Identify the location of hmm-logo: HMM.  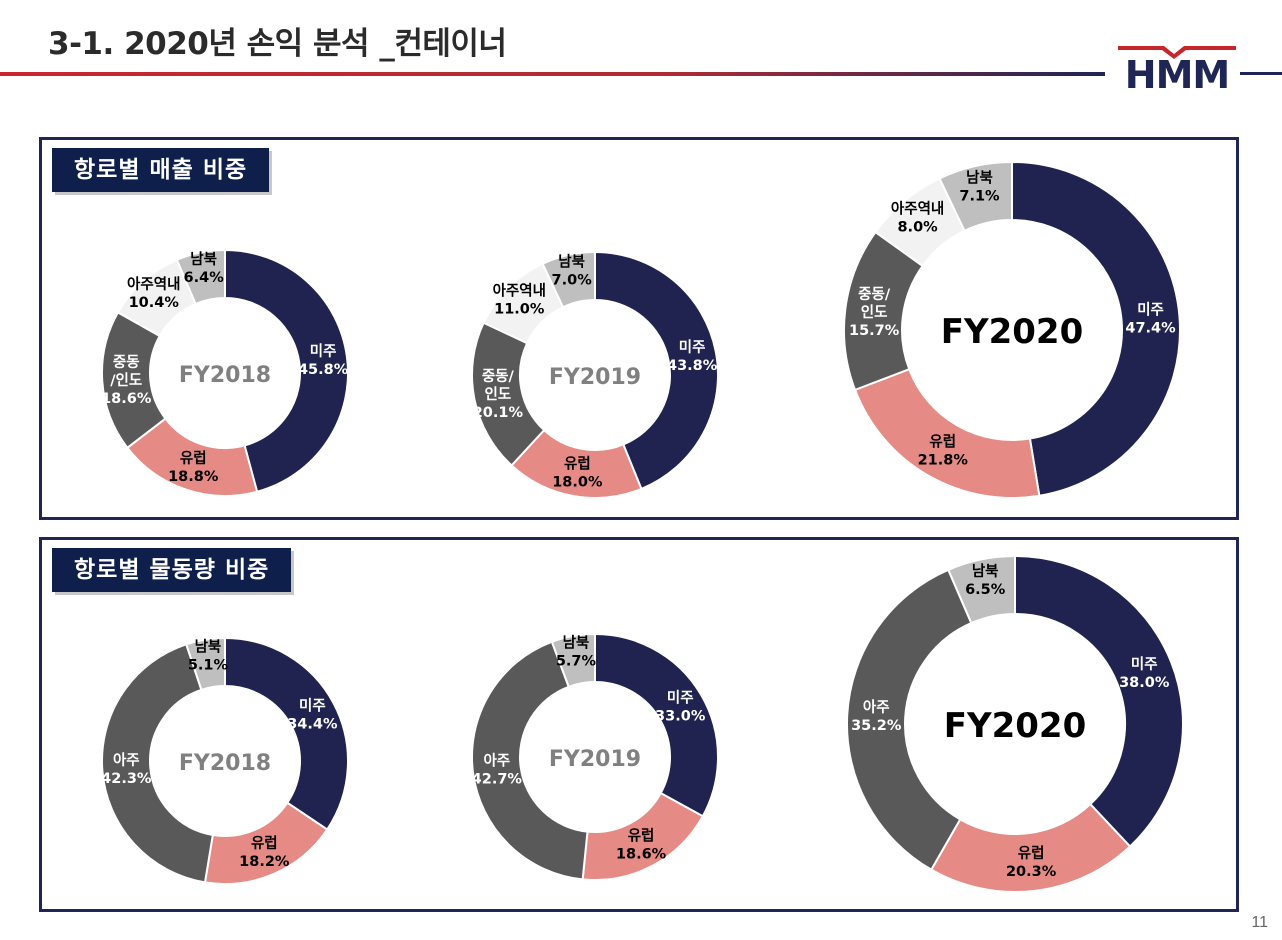
(1177, 70).